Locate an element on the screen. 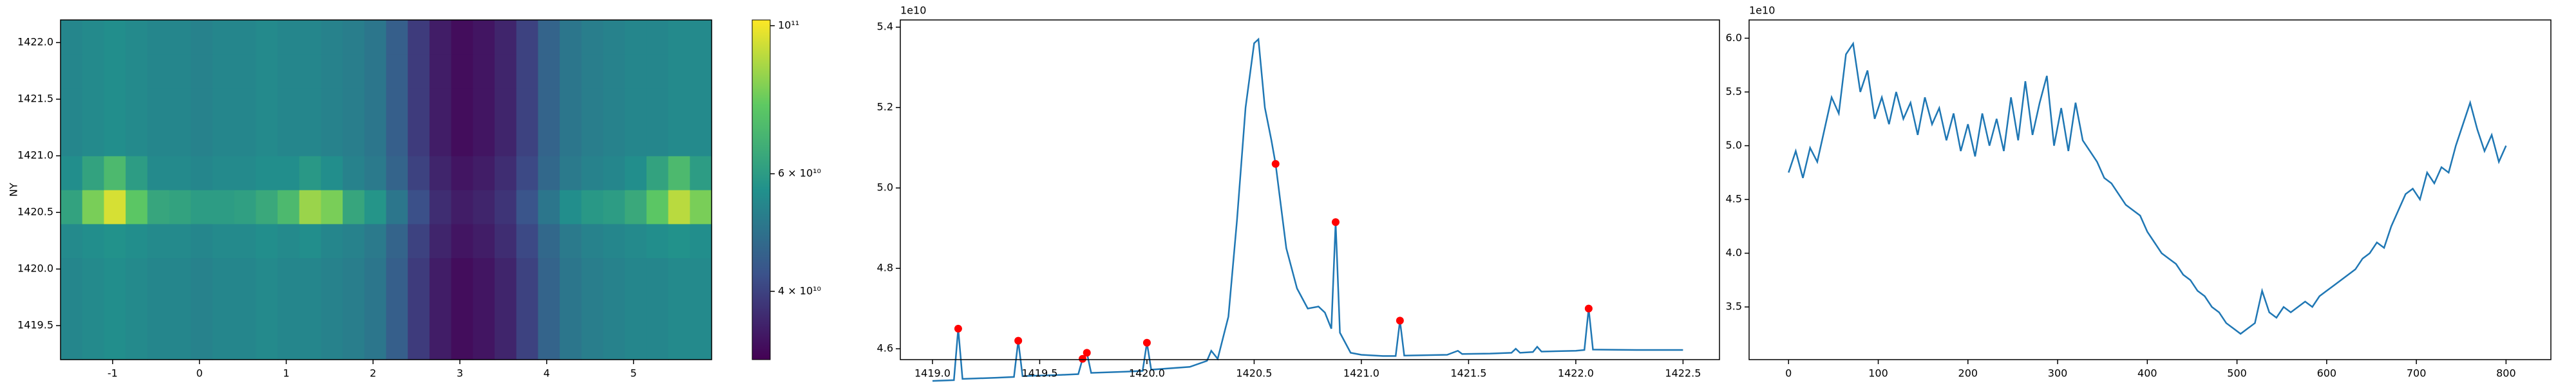  colorbar-tick-label: 10¹¹ is located at coordinates (788, 25).